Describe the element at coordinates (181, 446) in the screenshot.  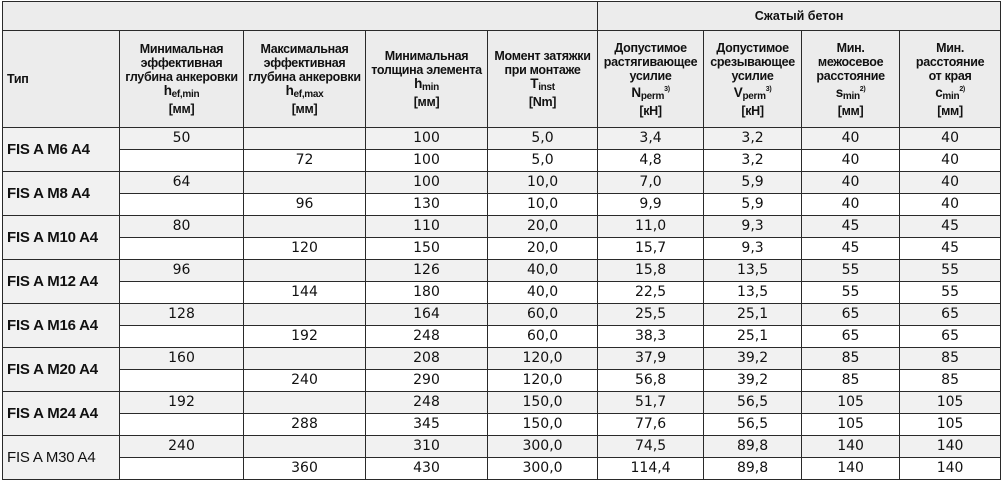
I see `min-depth-cell: 240` at that location.